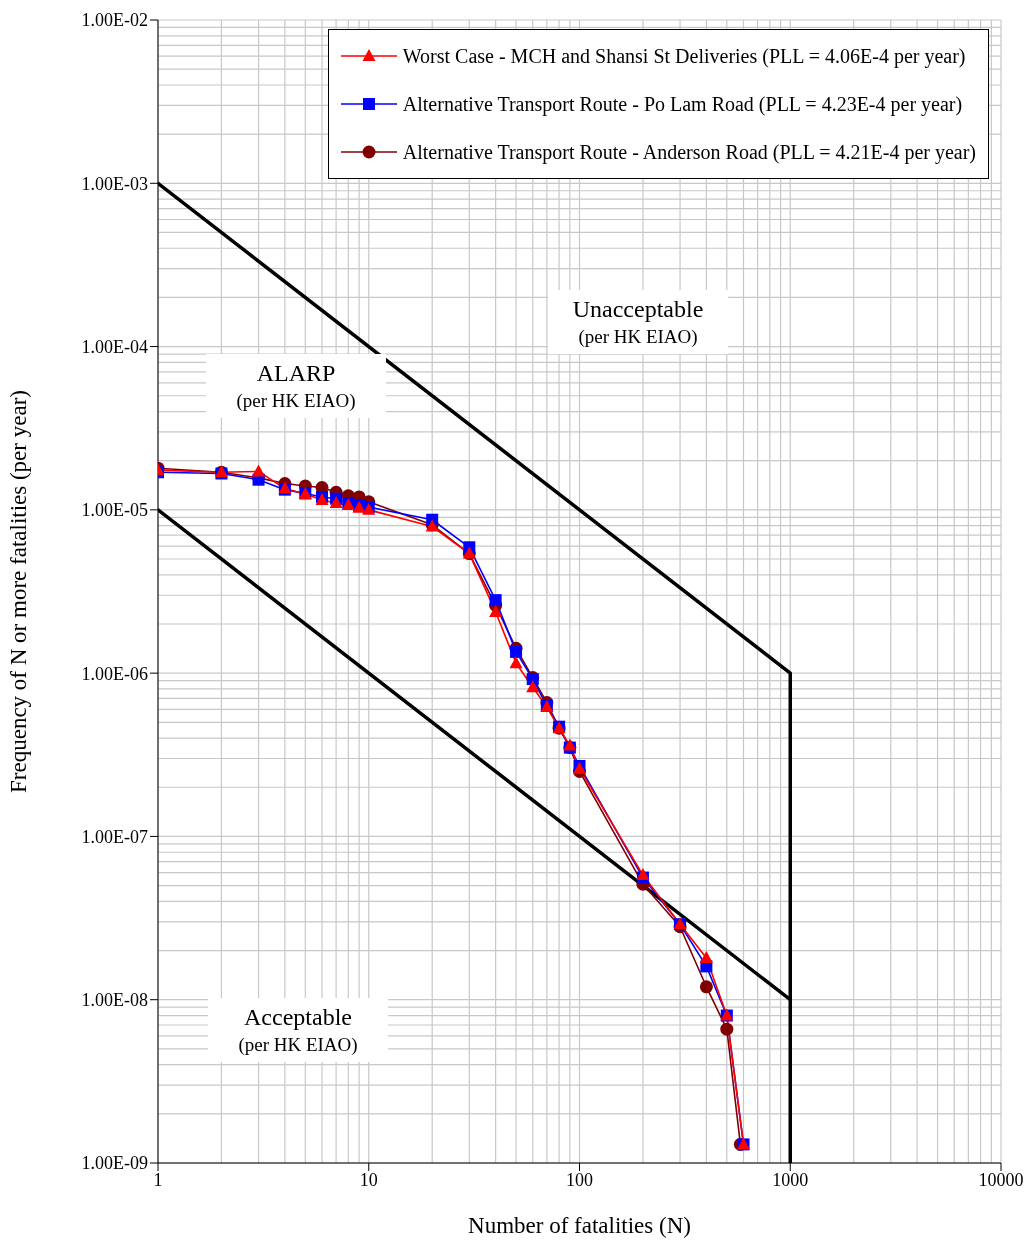  What do you see at coordinates (114, 1000) in the screenshot?
I see `y-tick-label: 1.00E-08` at bounding box center [114, 1000].